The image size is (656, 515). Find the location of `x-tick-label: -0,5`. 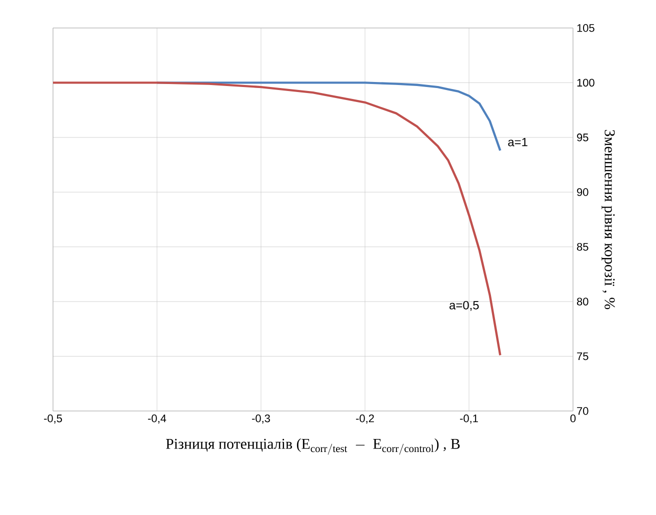

x-tick-label: -0,5 is located at coordinates (53, 419).